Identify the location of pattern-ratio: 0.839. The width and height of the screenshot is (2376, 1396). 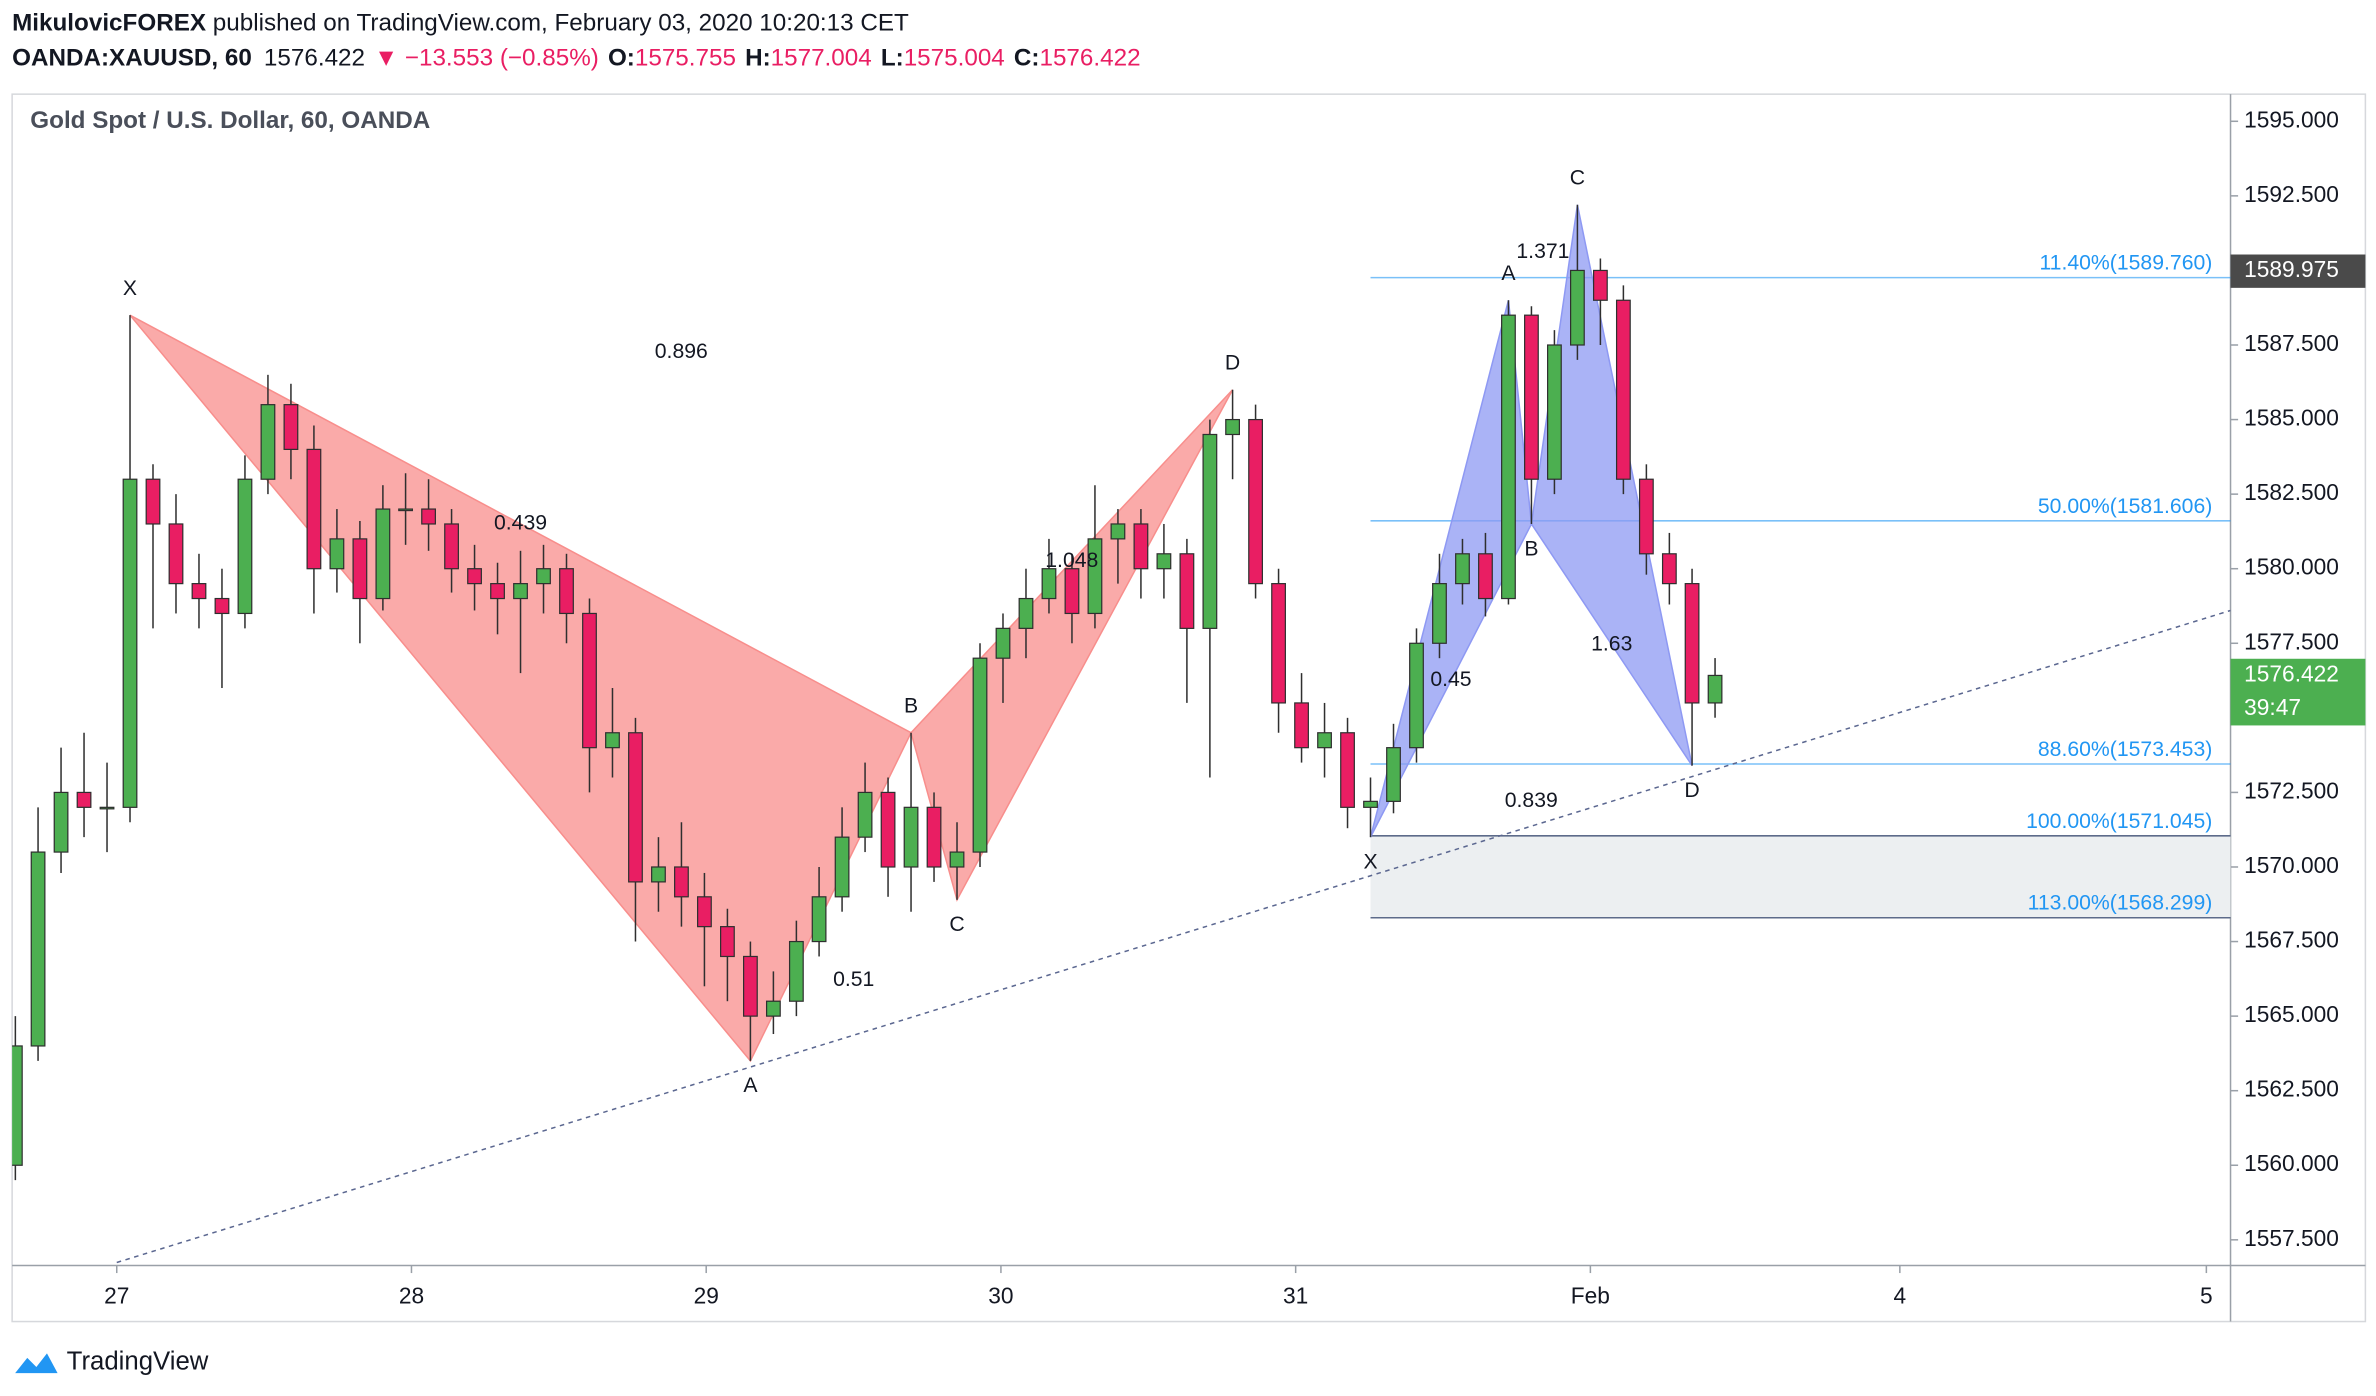
(1531, 800).